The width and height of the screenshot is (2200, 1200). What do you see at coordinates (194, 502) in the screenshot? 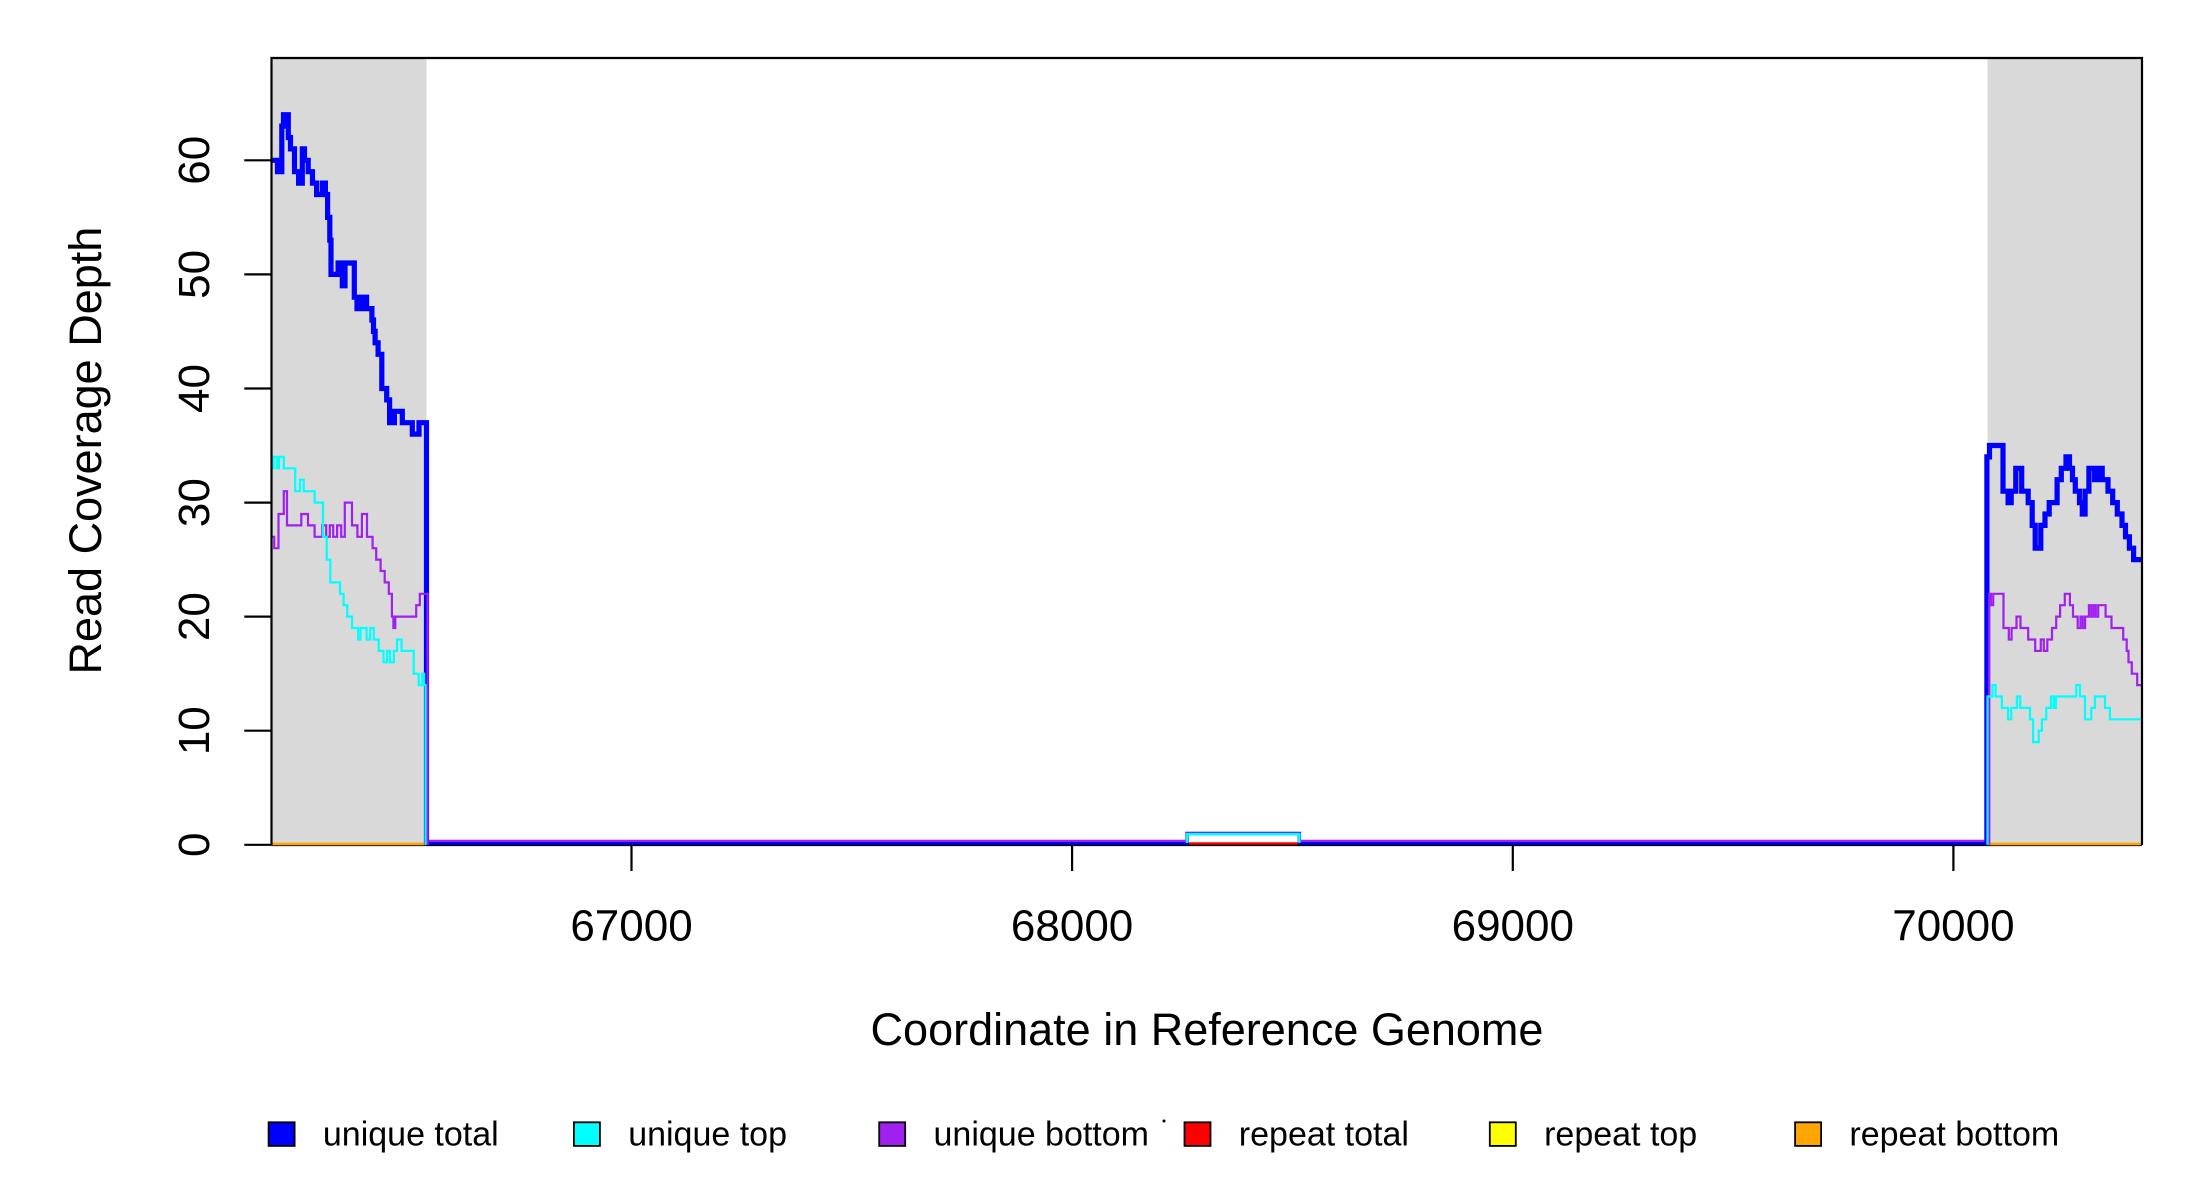
I see `svg-text: 30` at bounding box center [194, 502].